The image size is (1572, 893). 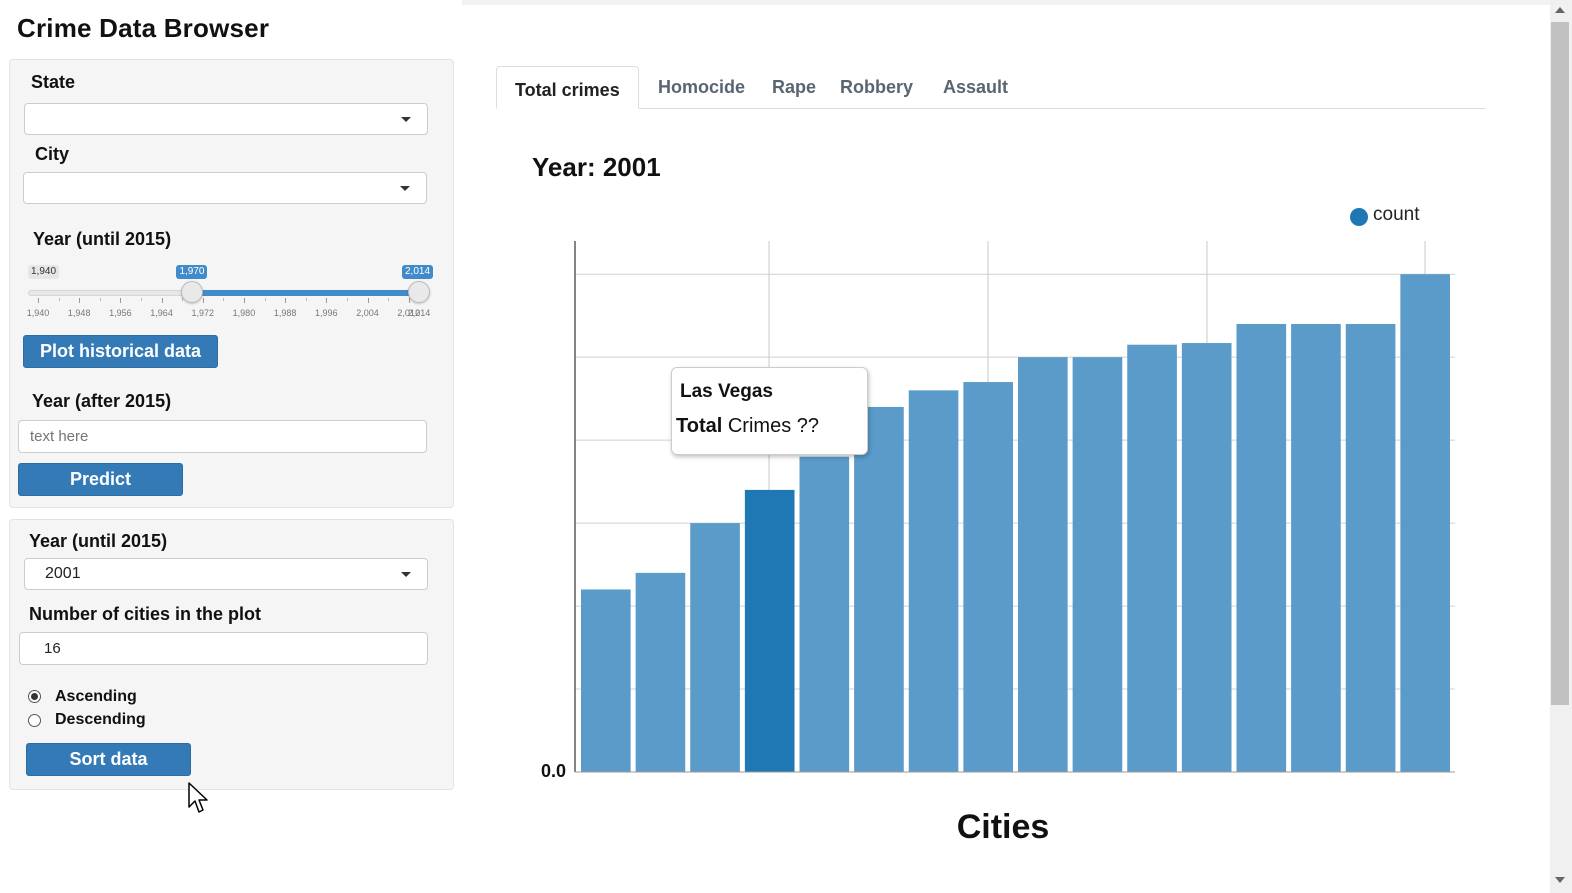 What do you see at coordinates (1560, 10) in the screenshot?
I see `scroll-up-icon` at bounding box center [1560, 10].